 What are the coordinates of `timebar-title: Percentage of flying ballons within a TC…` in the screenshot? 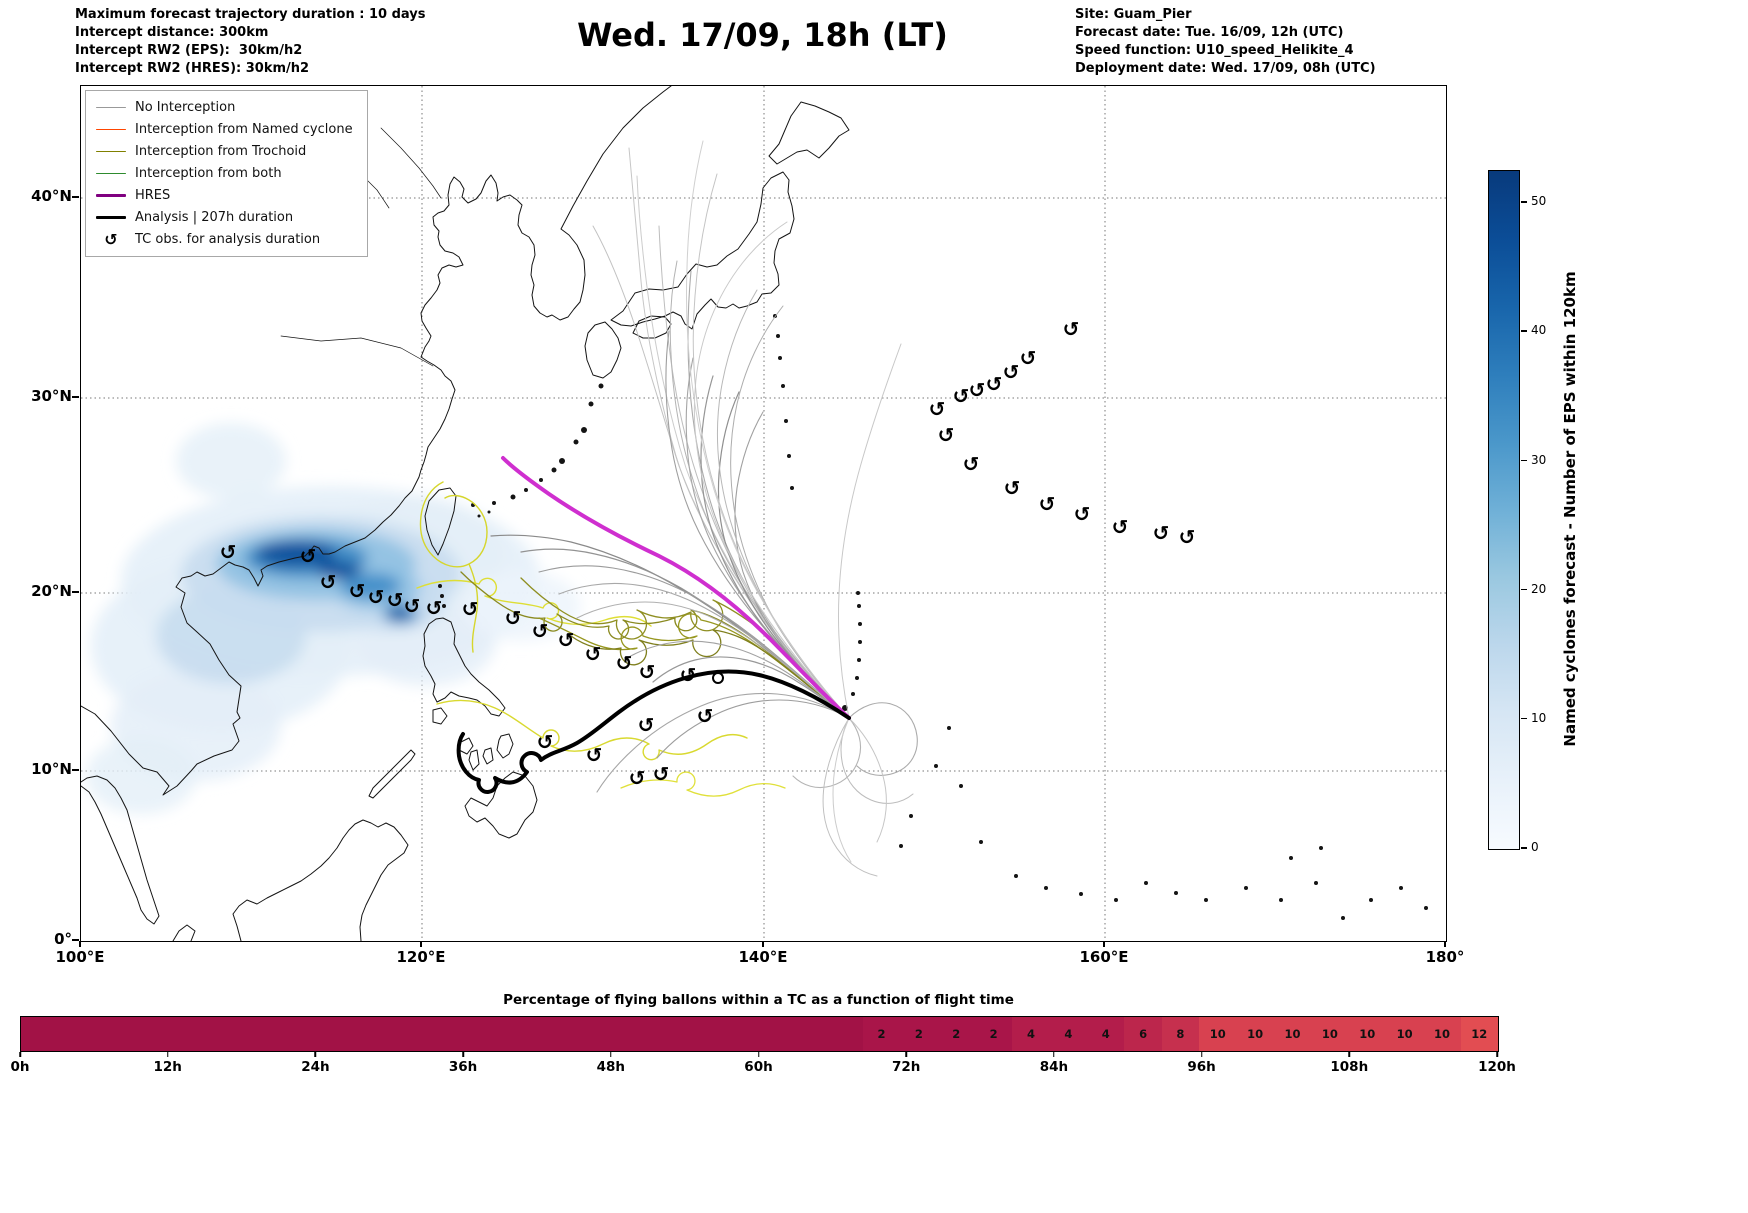 It's located at (758, 1000).